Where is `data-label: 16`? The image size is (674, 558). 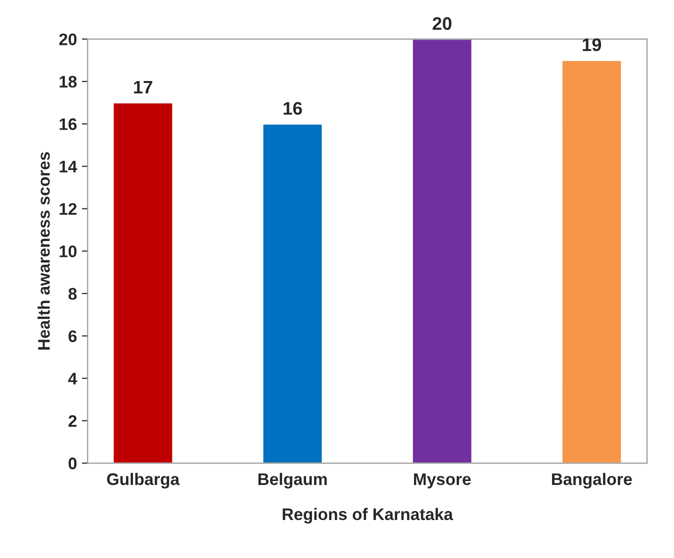
data-label: 16 is located at coordinates (293, 108).